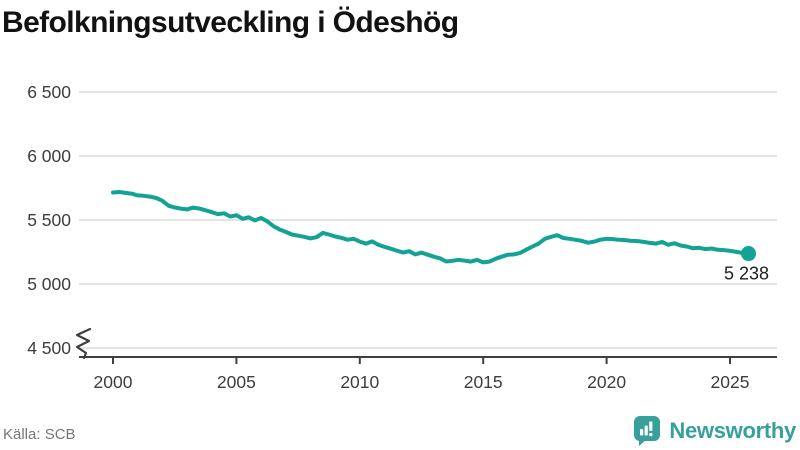 The height and width of the screenshot is (450, 800). What do you see at coordinates (49, 220) in the screenshot?
I see `y-axis-tick-label: 5 500` at bounding box center [49, 220].